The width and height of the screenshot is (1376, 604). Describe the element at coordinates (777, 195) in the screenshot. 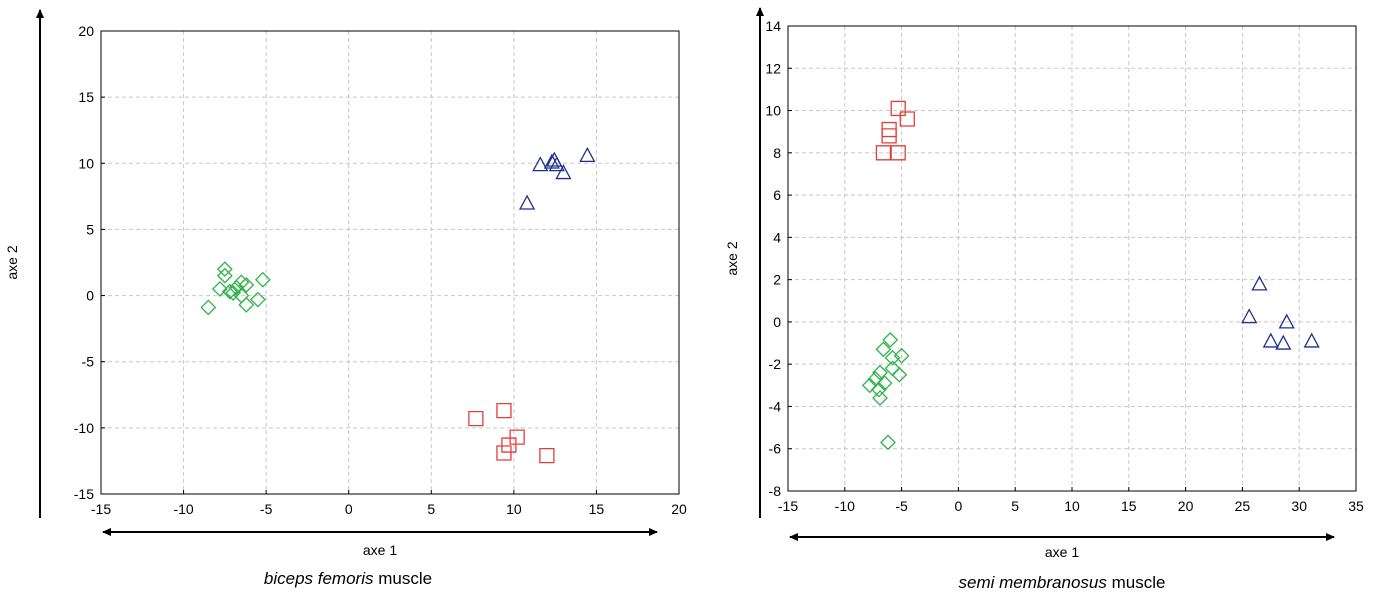

I see `y-tick-label: 6` at that location.